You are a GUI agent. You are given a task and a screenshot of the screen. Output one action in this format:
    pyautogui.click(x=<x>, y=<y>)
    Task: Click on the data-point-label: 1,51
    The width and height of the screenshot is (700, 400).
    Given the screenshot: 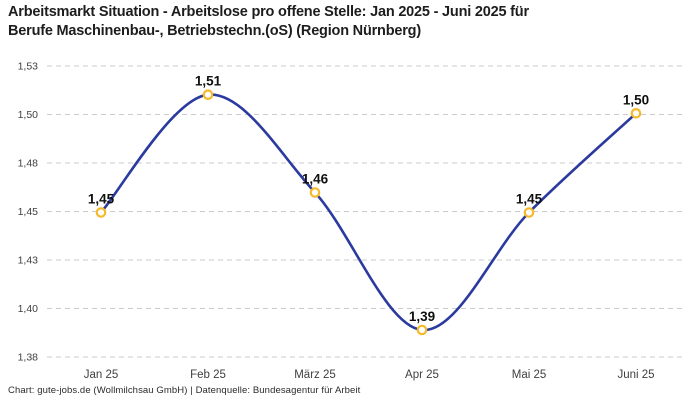 What is the action you would take?
    pyautogui.click(x=208, y=81)
    